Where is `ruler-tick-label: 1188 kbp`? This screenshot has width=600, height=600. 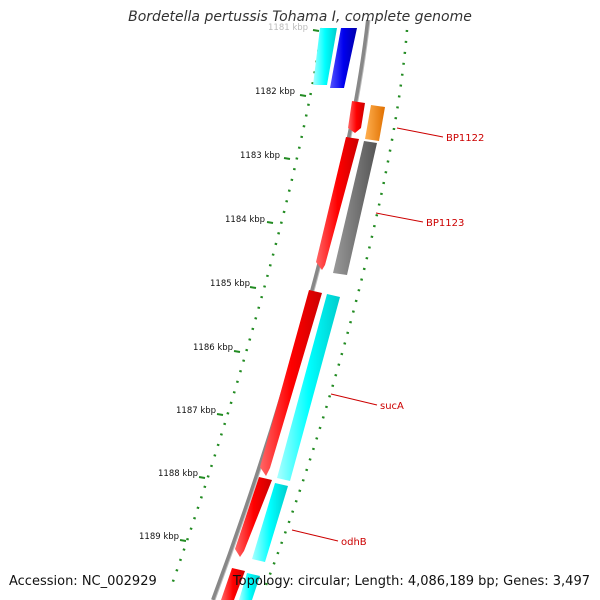 ruler-tick-label: 1188 kbp is located at coordinates (178, 474).